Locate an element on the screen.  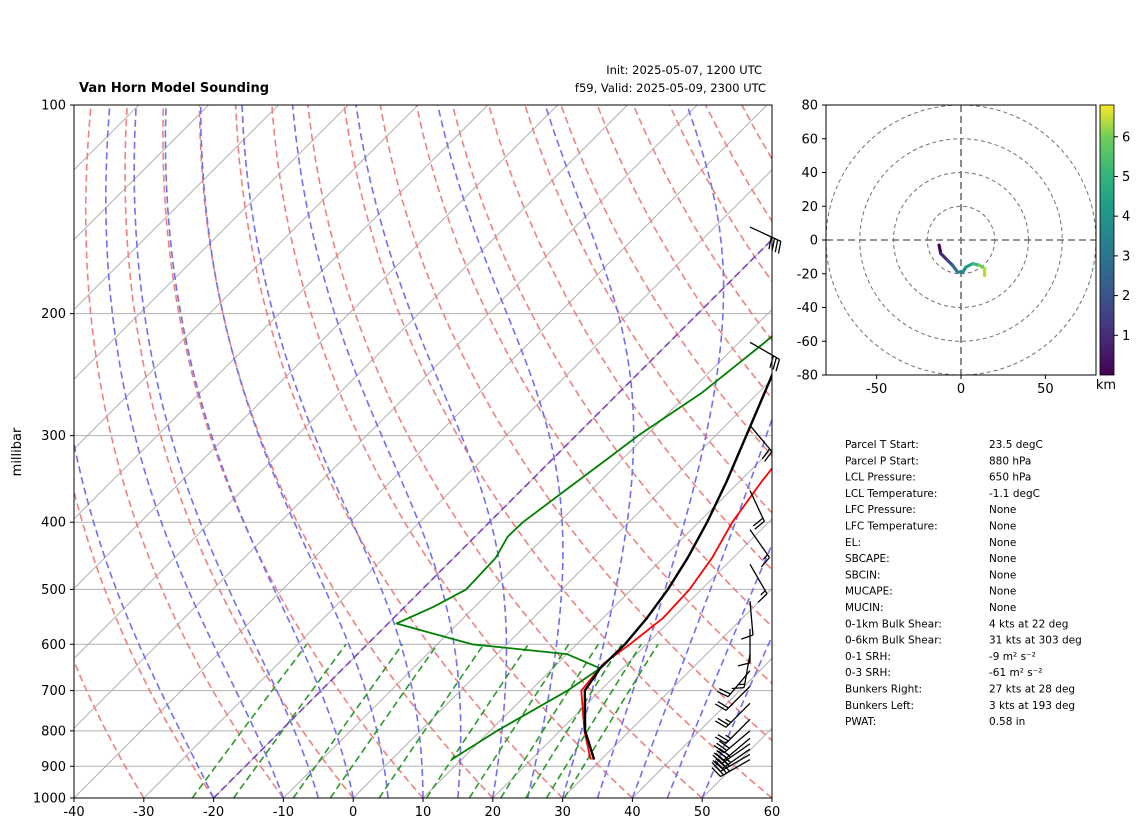
hodo-y-tick-label: -60 is located at coordinates (807, 342).